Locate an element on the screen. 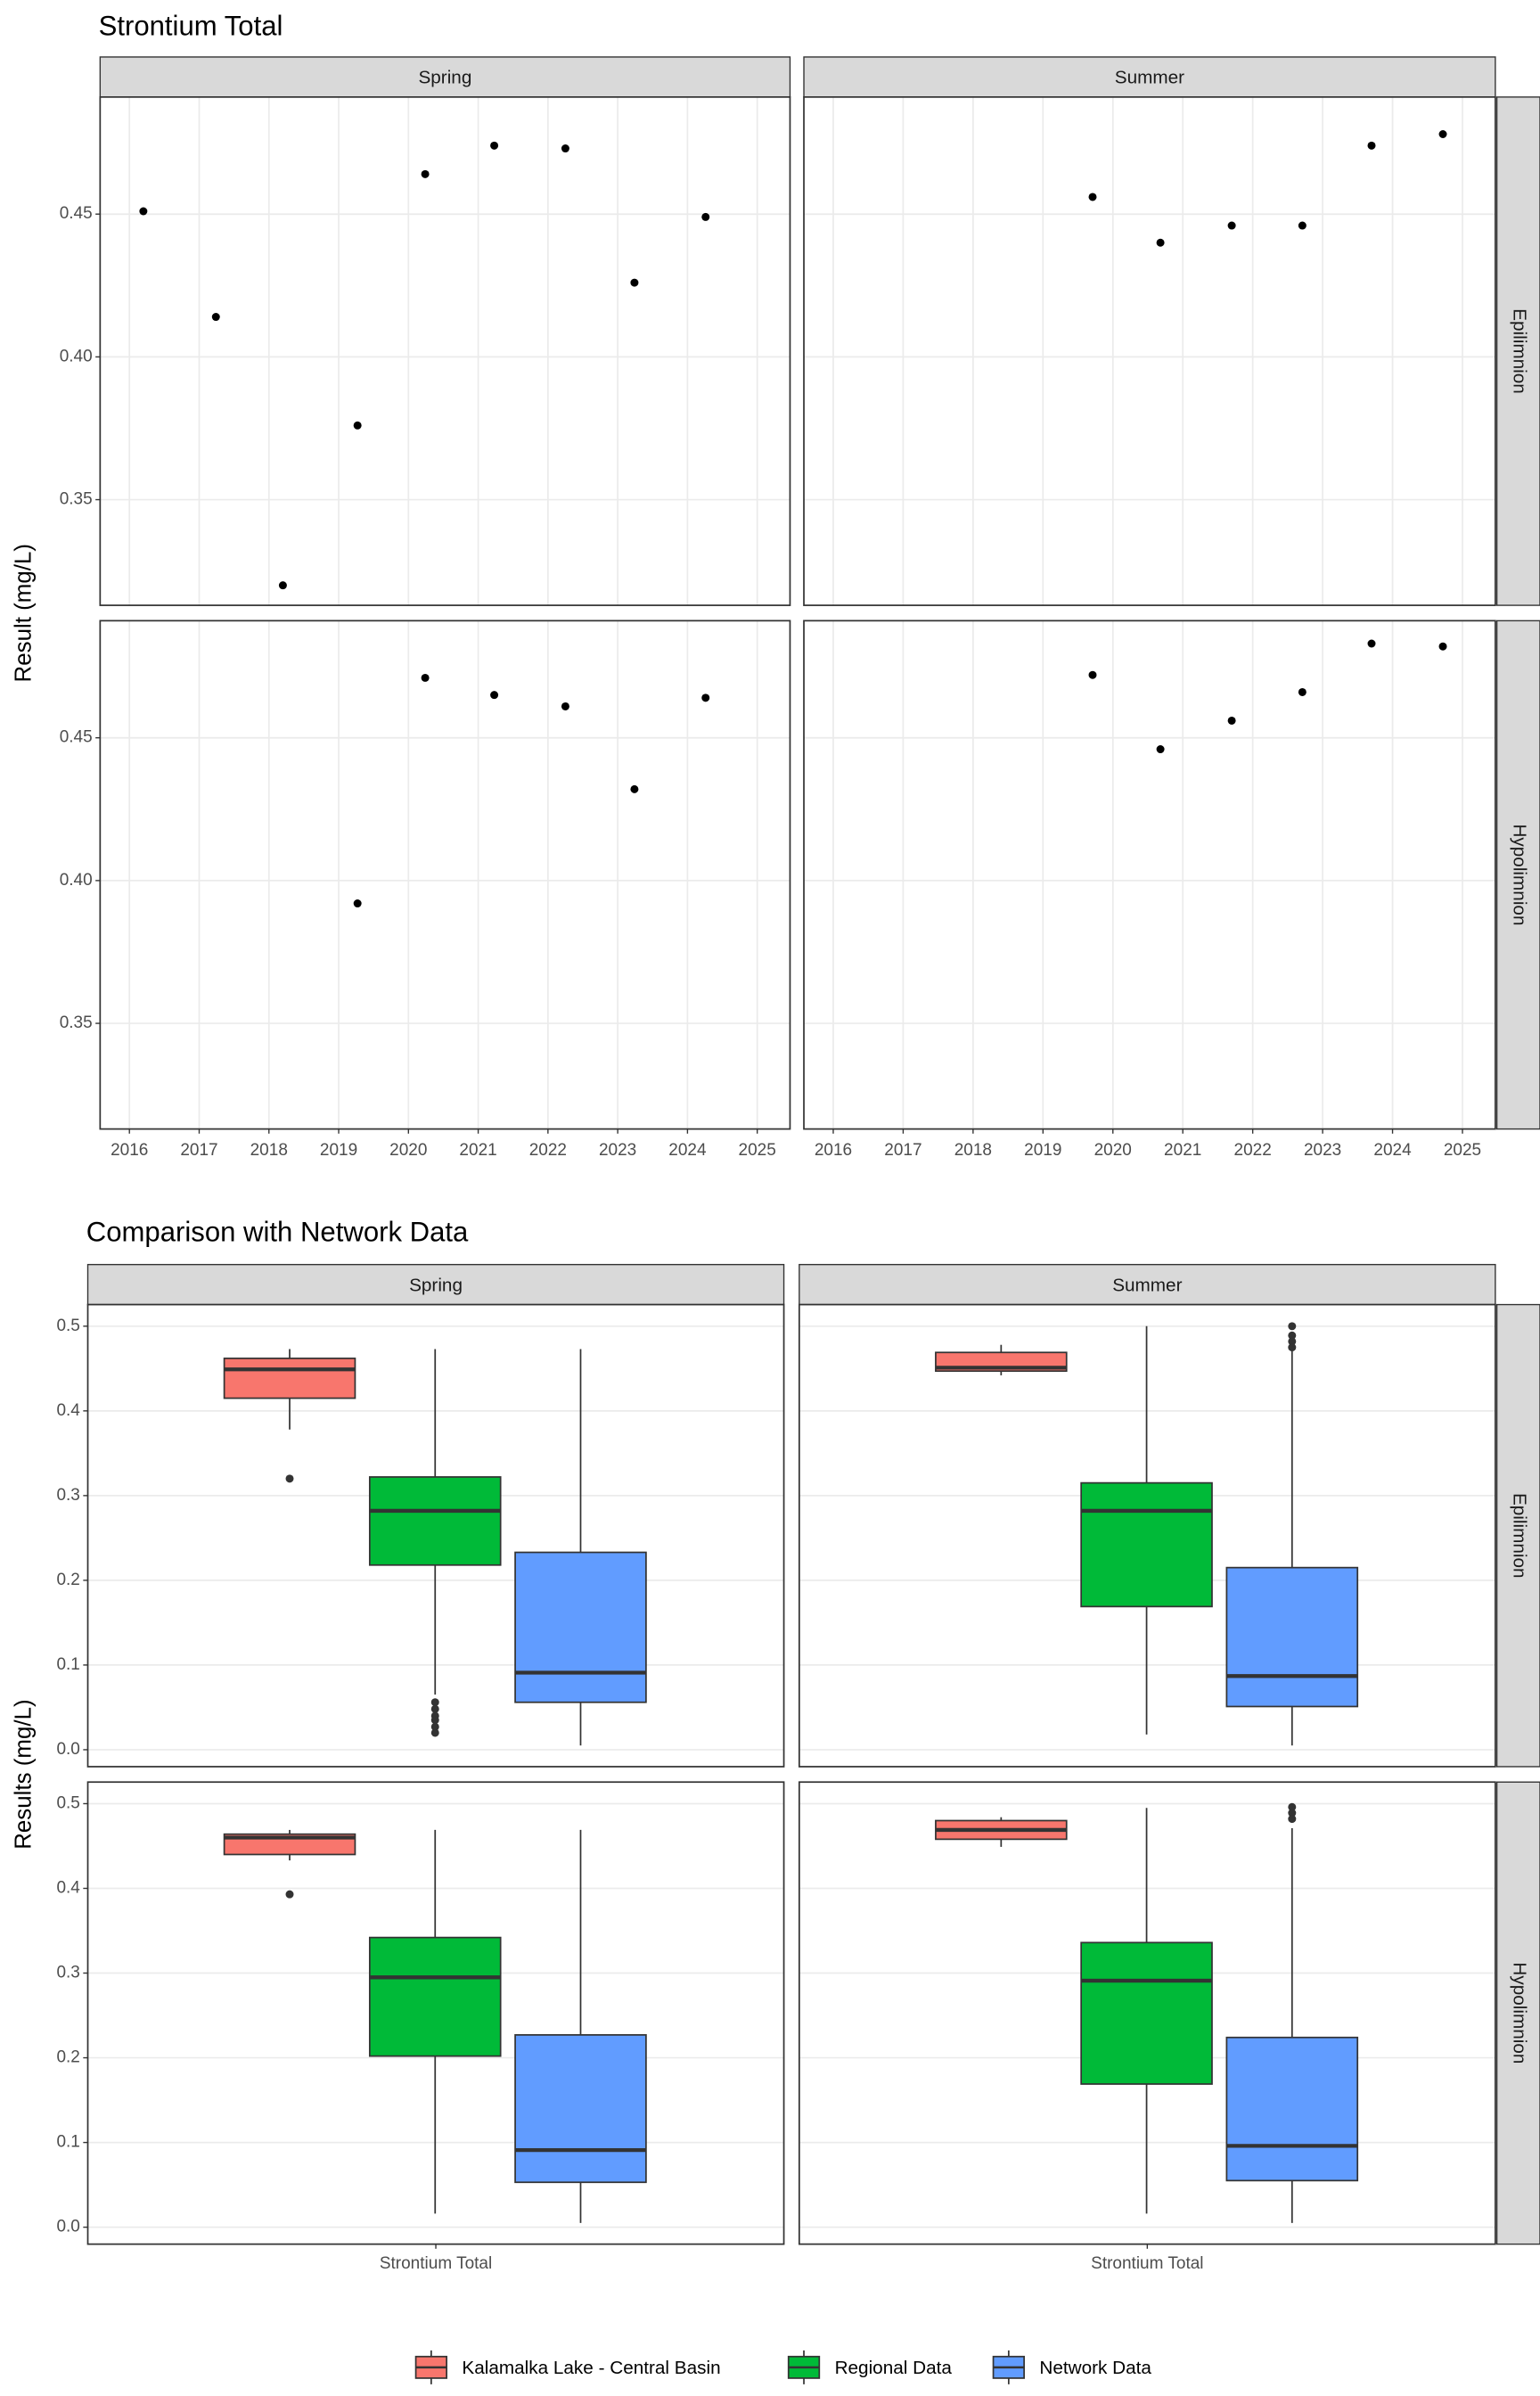 This screenshot has height=2396, width=1540. legend-label: Regional Data is located at coordinates (894, 2368).